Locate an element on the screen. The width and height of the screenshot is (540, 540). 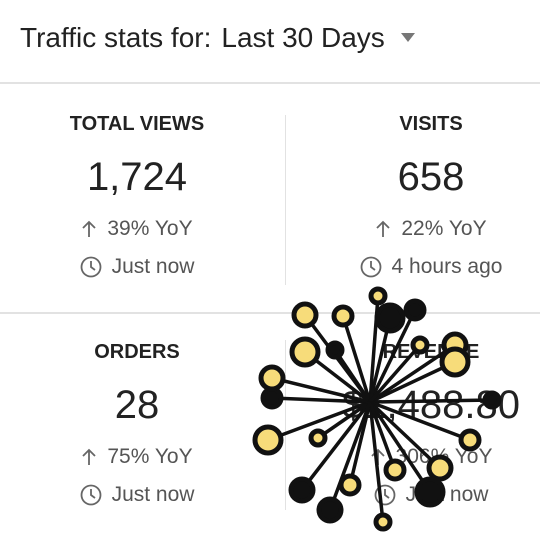
stat-label: VISITS is located at coordinates (431, 124).